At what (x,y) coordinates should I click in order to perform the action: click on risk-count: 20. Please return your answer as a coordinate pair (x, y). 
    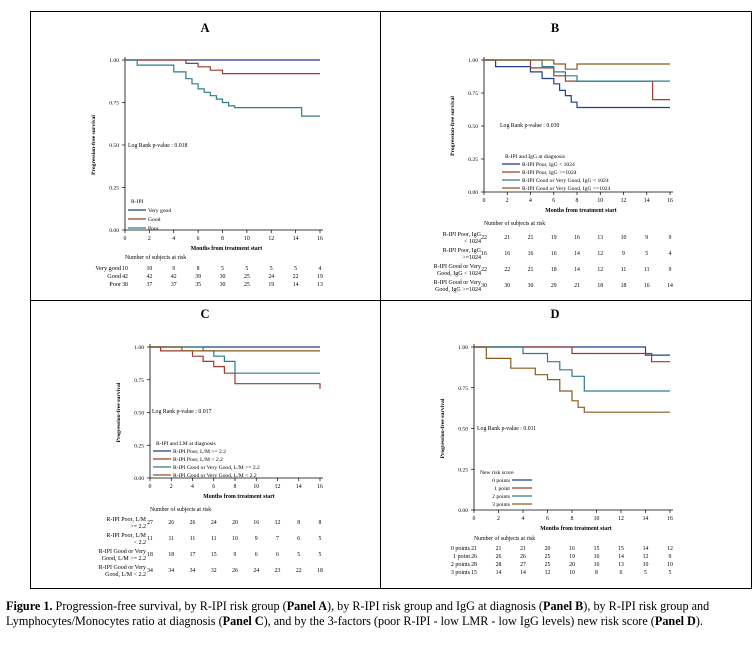
    Looking at the image, I should click on (572, 565).